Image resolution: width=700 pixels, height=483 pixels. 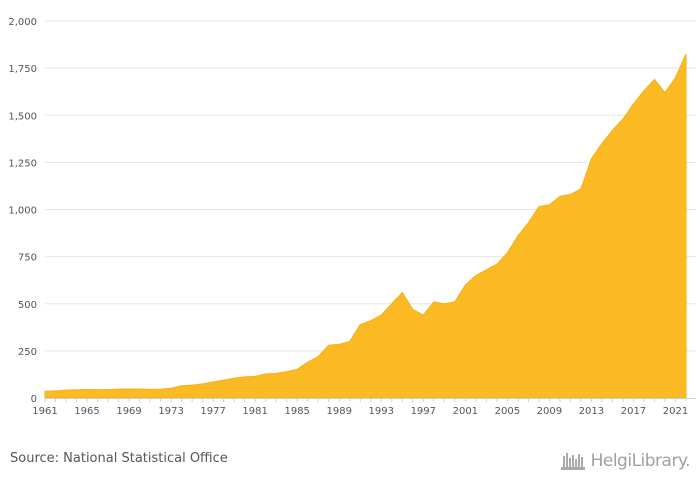 What do you see at coordinates (27, 305) in the screenshot?
I see `y-tick-label: 500` at bounding box center [27, 305].